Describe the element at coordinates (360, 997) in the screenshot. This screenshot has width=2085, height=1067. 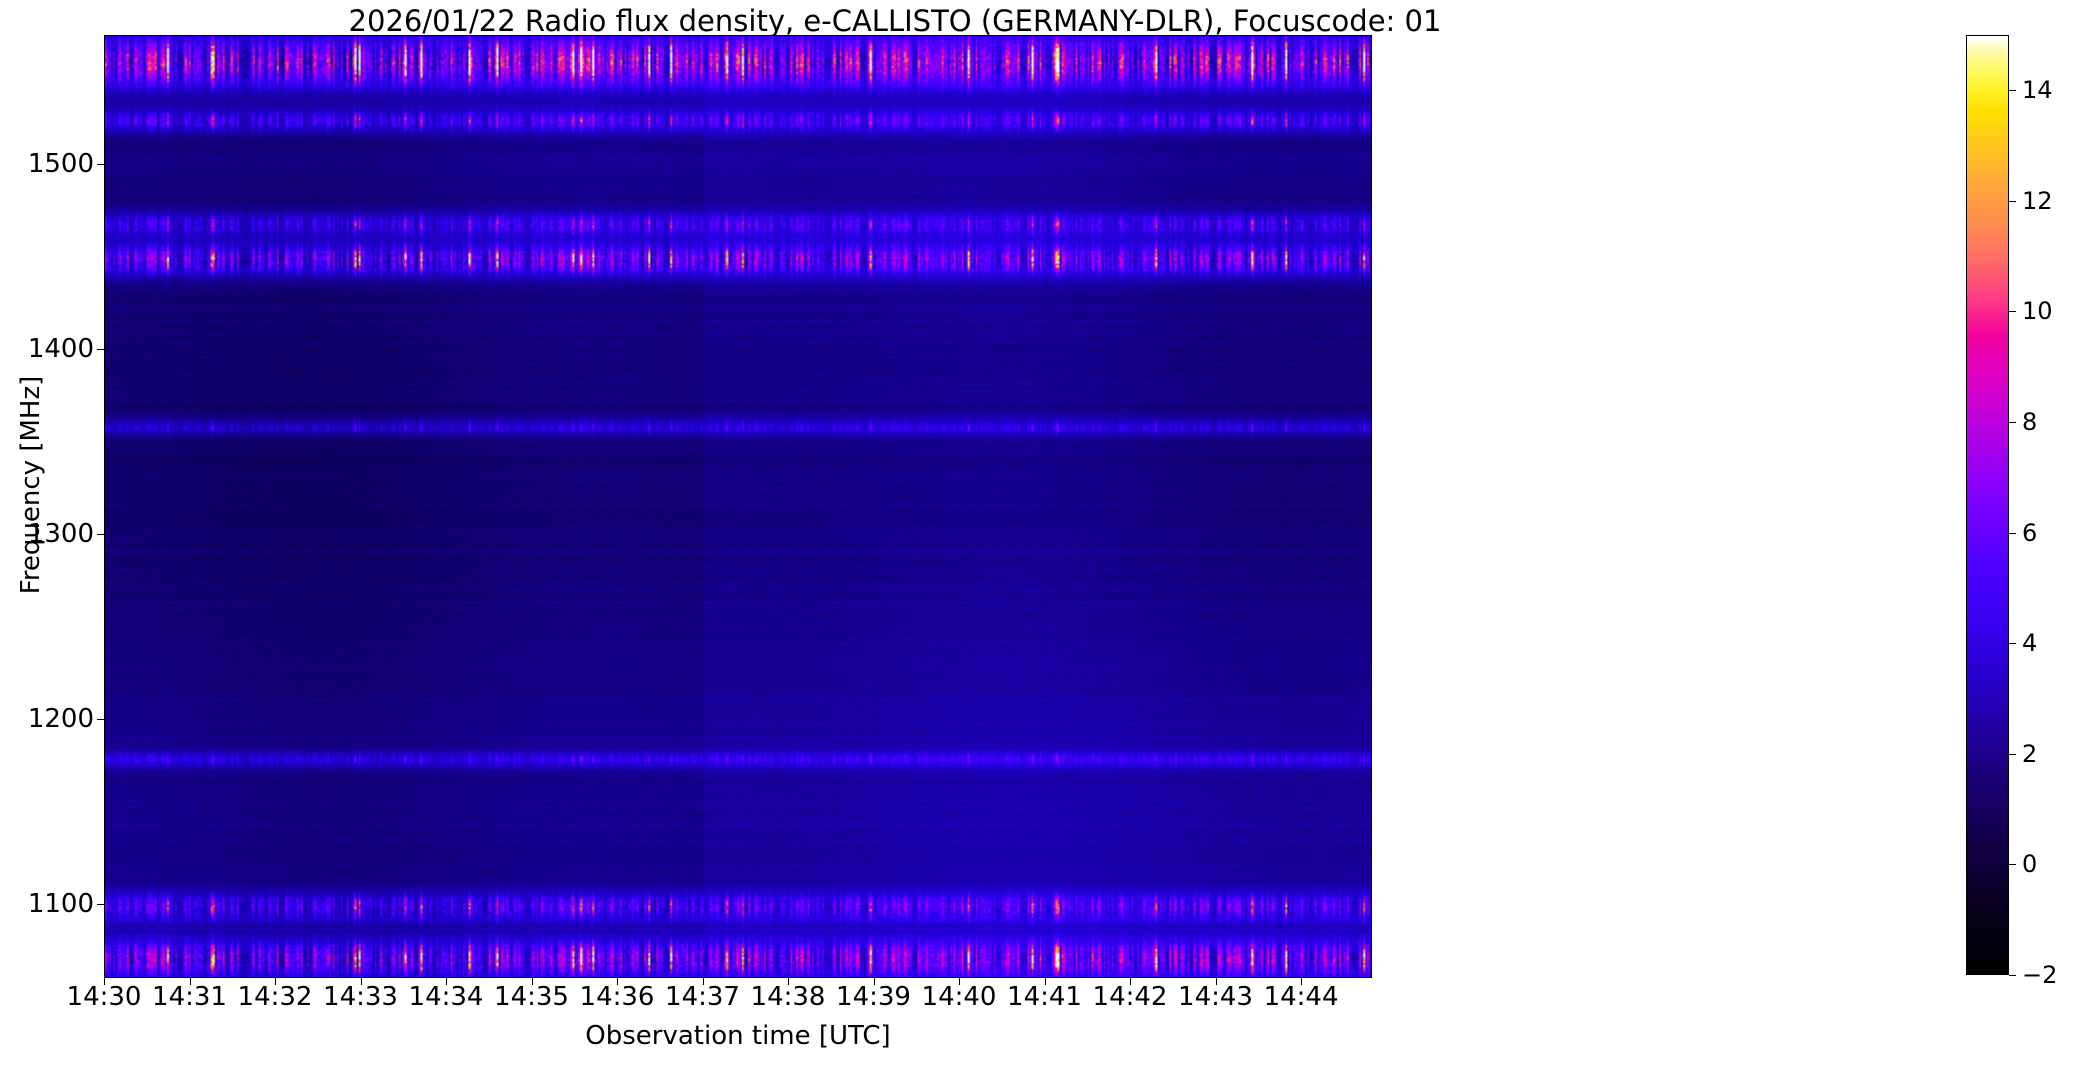
I see `x-tick-label: 14:33` at that location.